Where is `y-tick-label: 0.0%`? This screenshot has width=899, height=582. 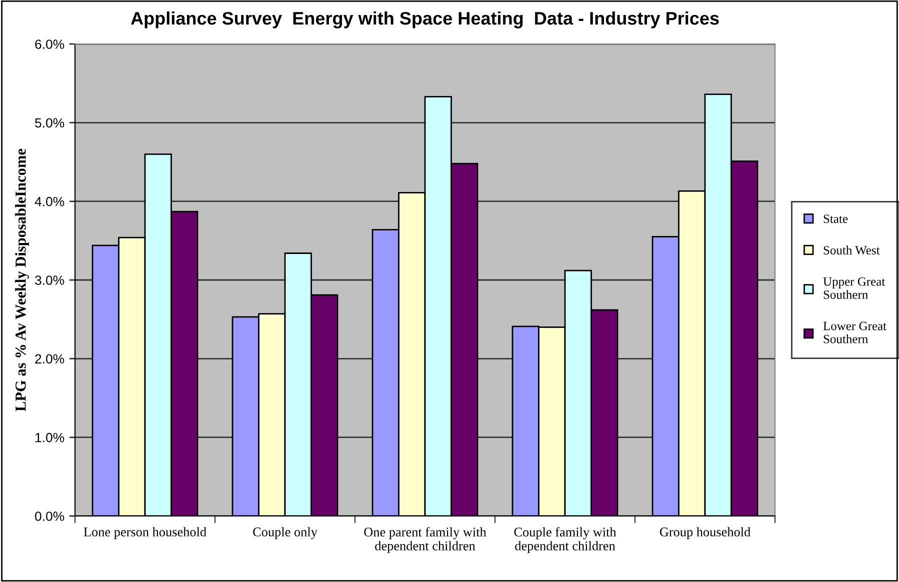 y-tick-label: 0.0% is located at coordinates (49, 516).